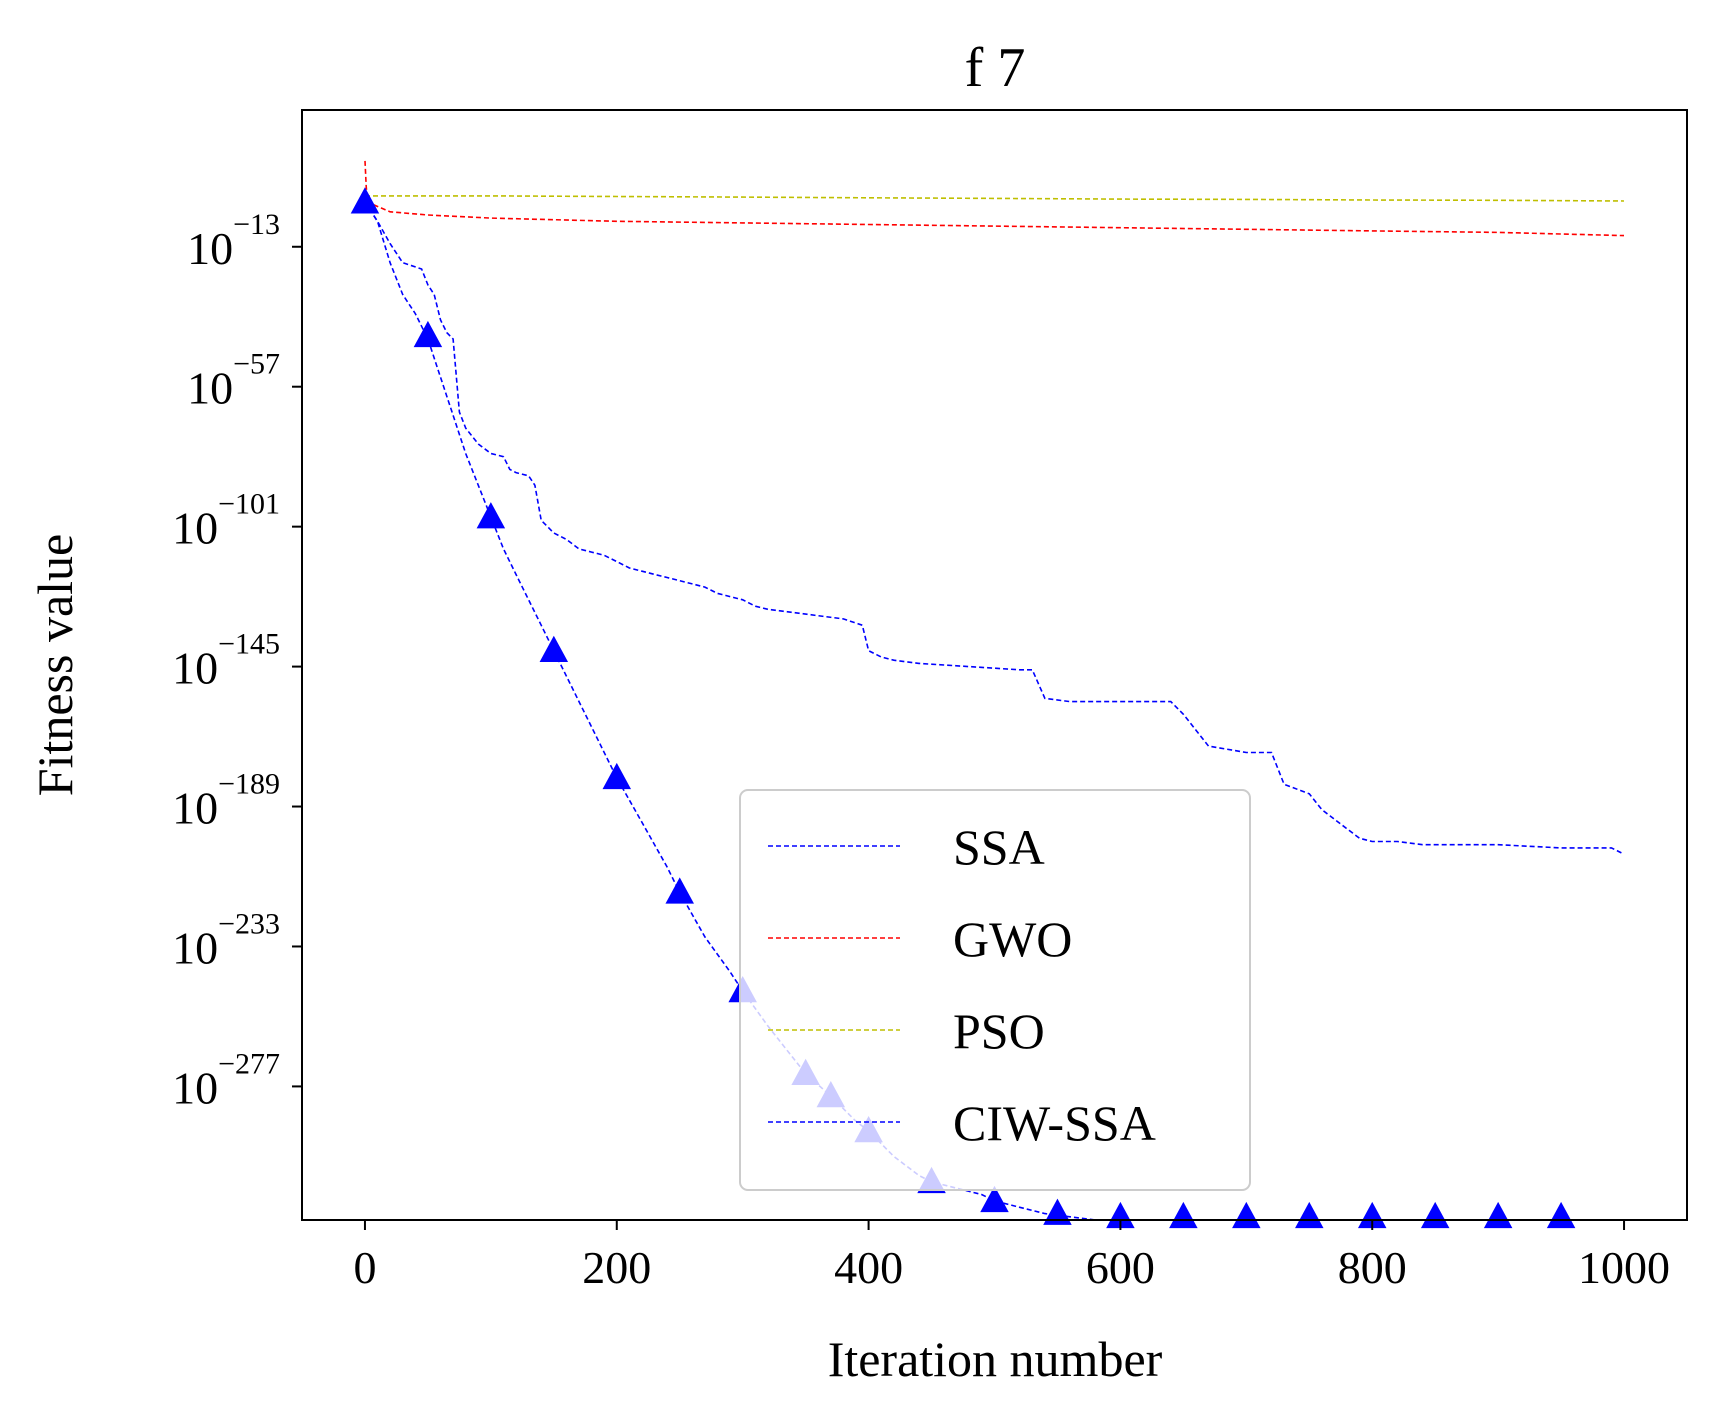 This screenshot has width=1713, height=1413. I want to click on x-tick-label: 600, so click(1120, 1267).